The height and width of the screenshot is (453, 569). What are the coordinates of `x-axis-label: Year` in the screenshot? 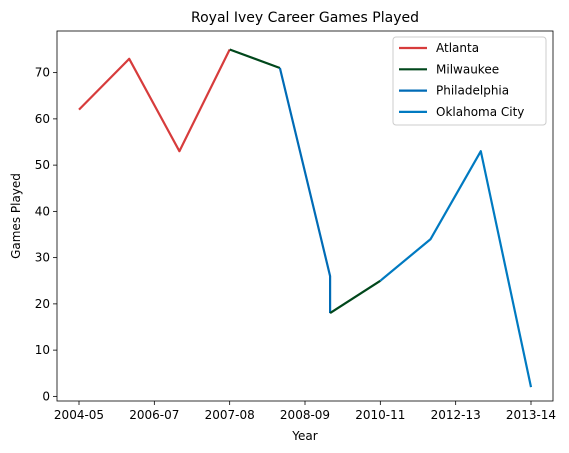 It's located at (304, 436).